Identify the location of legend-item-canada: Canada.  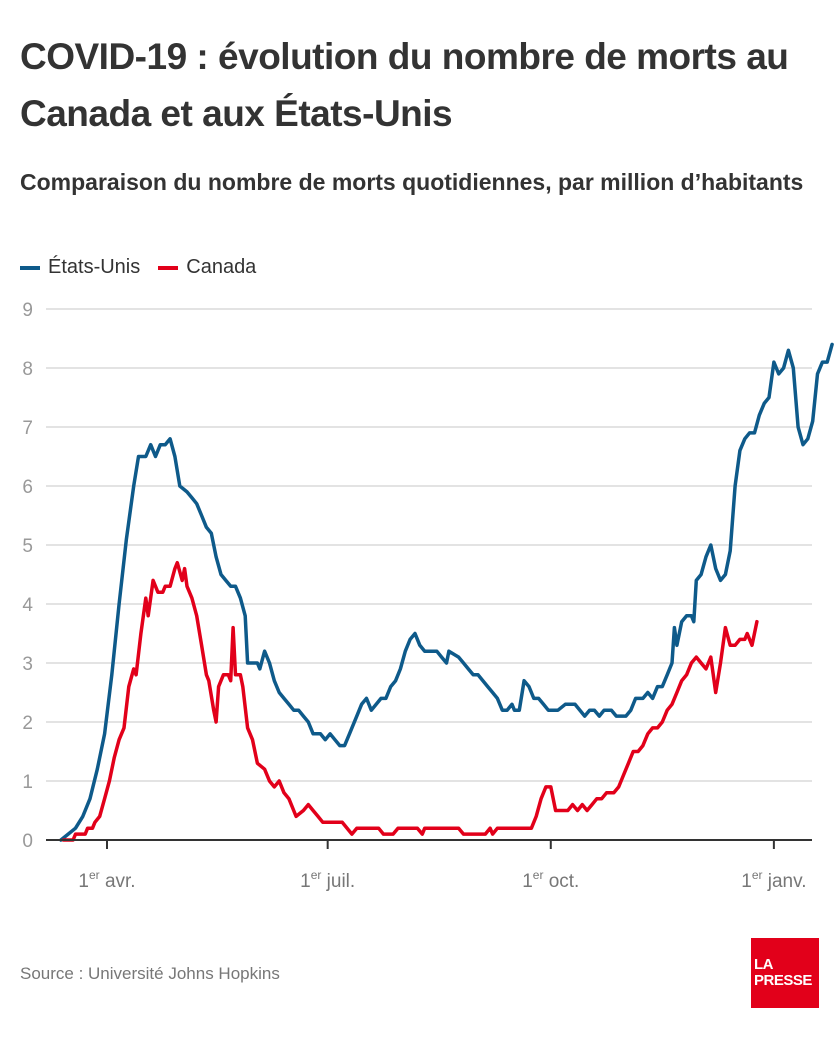
(207, 267).